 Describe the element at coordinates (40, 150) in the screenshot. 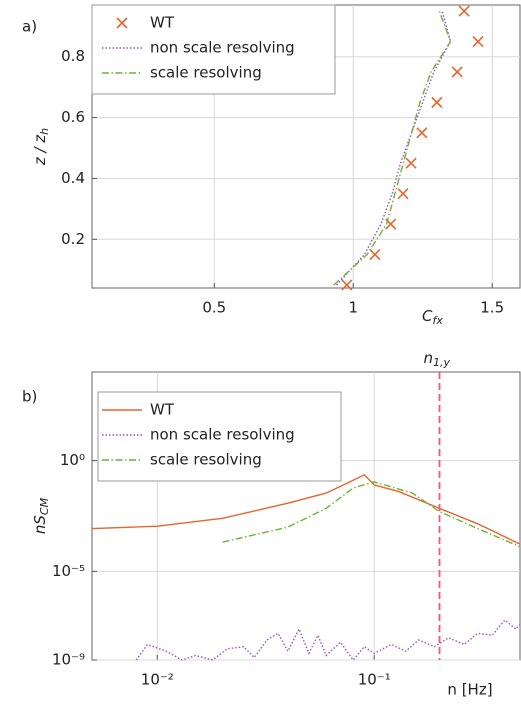

I see `y-axis-label-main: z / z` at that location.